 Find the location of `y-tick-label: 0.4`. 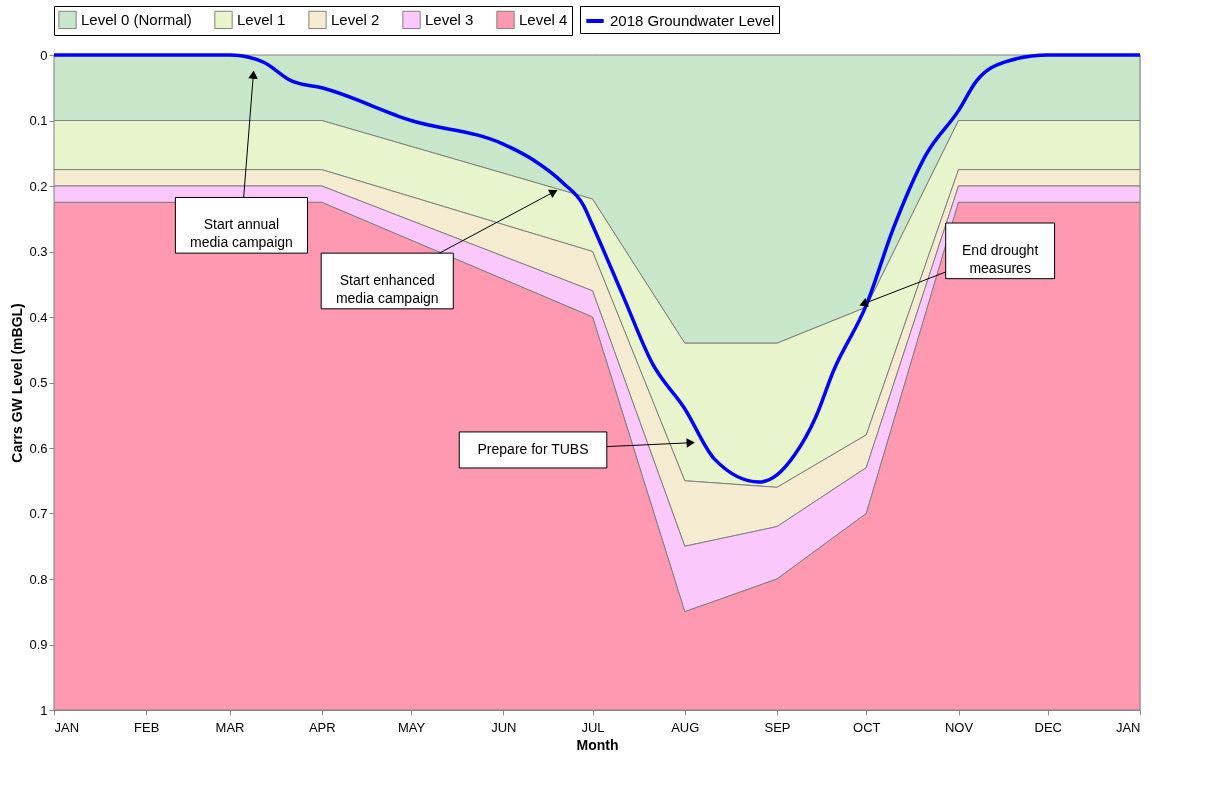

y-tick-label: 0.4 is located at coordinates (38, 317).